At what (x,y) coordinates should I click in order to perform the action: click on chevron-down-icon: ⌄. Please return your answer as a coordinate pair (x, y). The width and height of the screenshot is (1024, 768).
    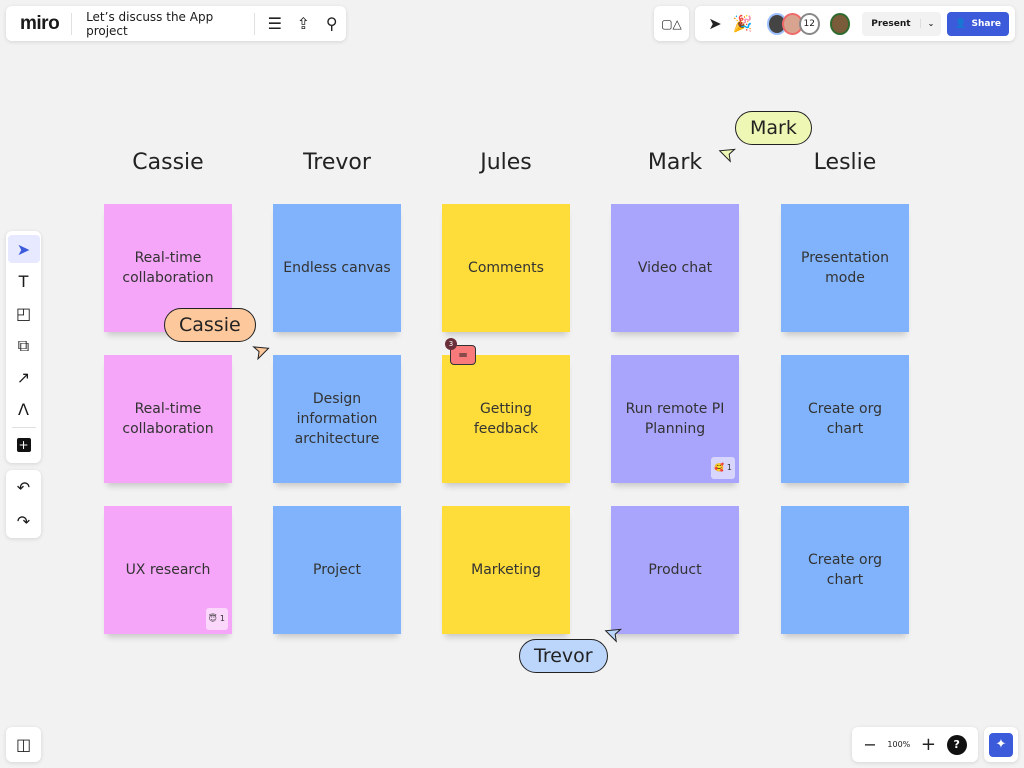
    Looking at the image, I should click on (930, 23).